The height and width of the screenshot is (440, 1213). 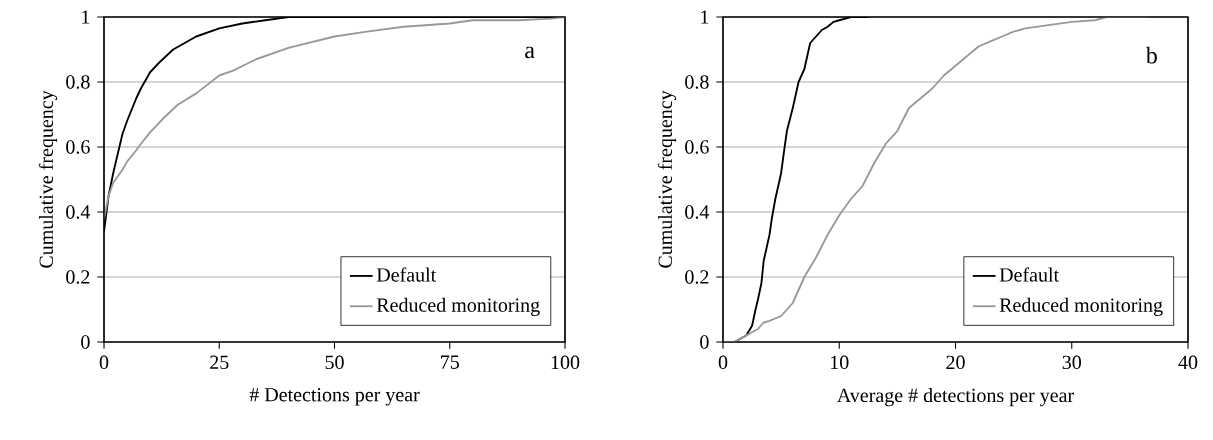 I want to click on x-tick-label: 75, so click(x=450, y=362).